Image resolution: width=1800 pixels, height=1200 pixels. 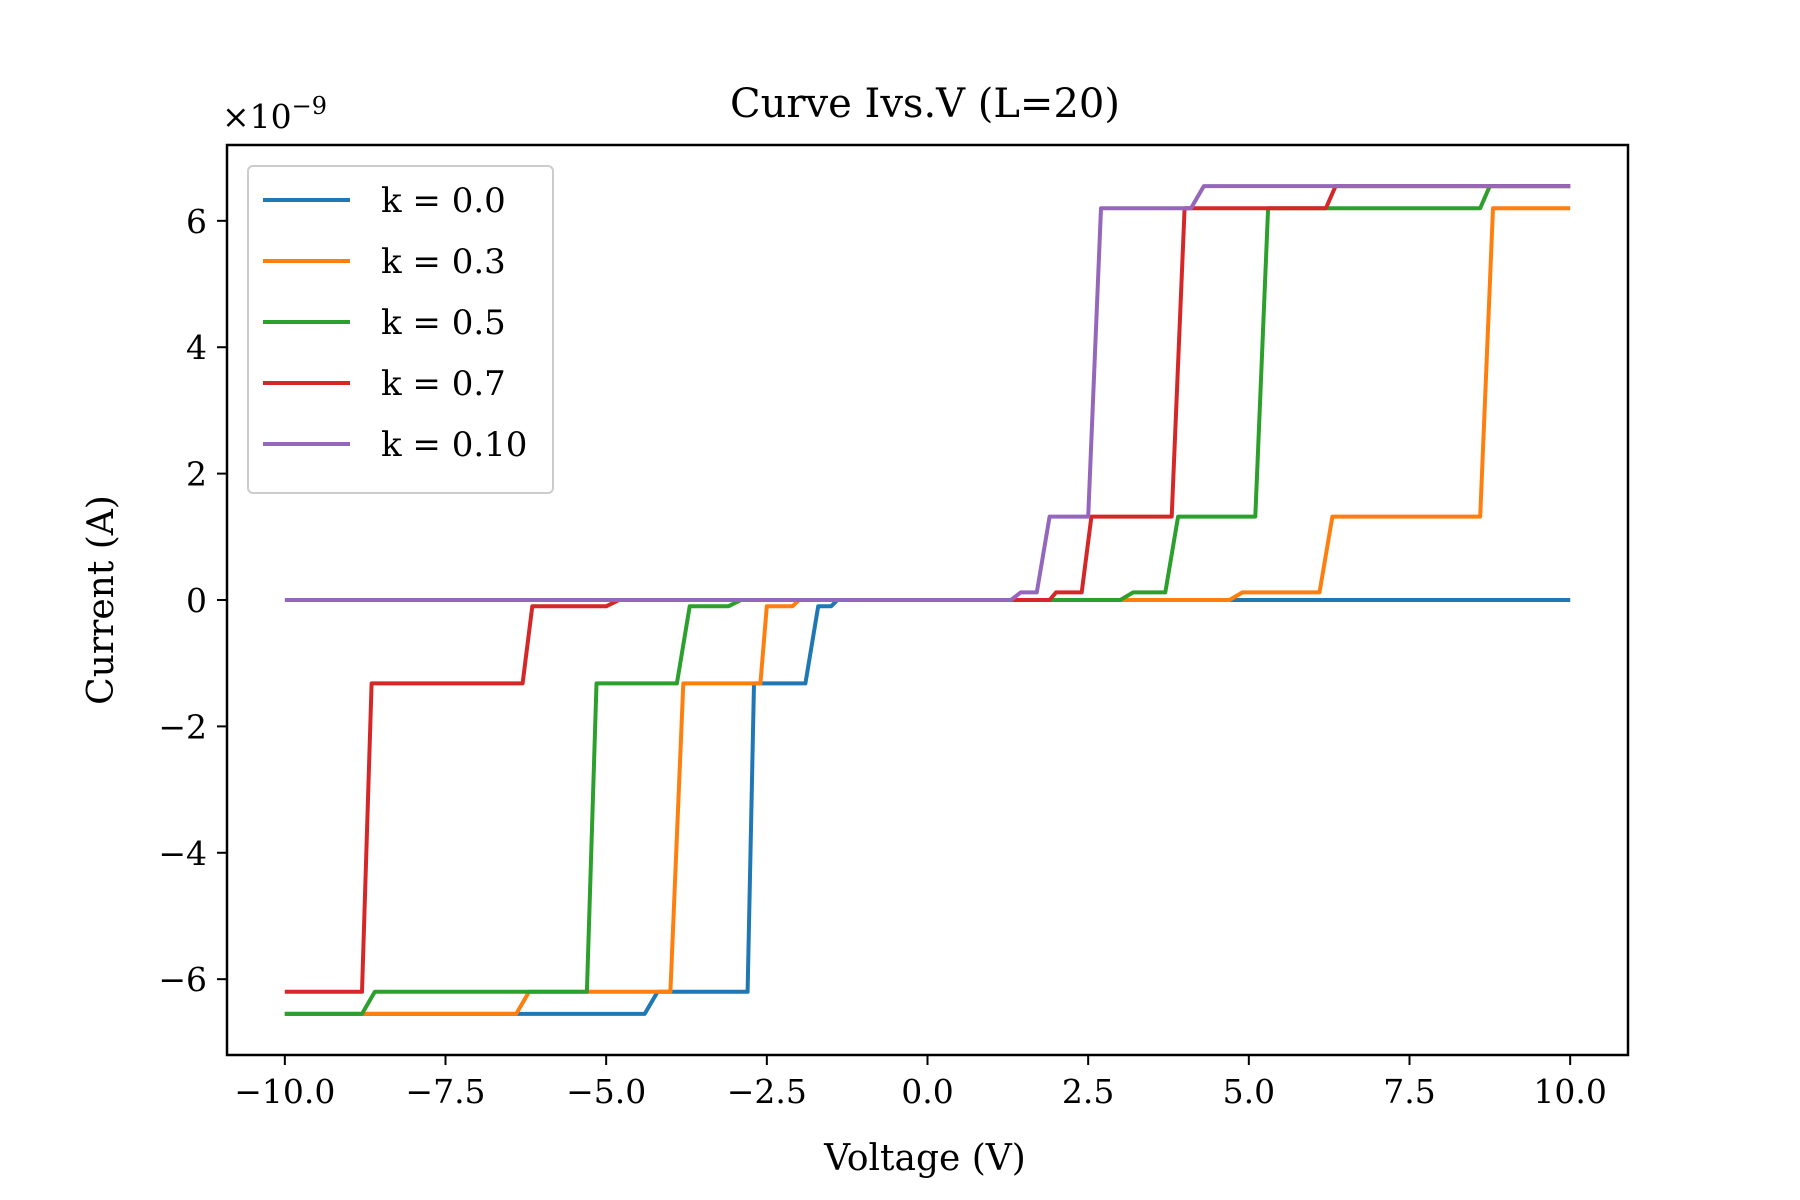 I want to click on x-tick-label: 2.5, so click(x=1088, y=1091).